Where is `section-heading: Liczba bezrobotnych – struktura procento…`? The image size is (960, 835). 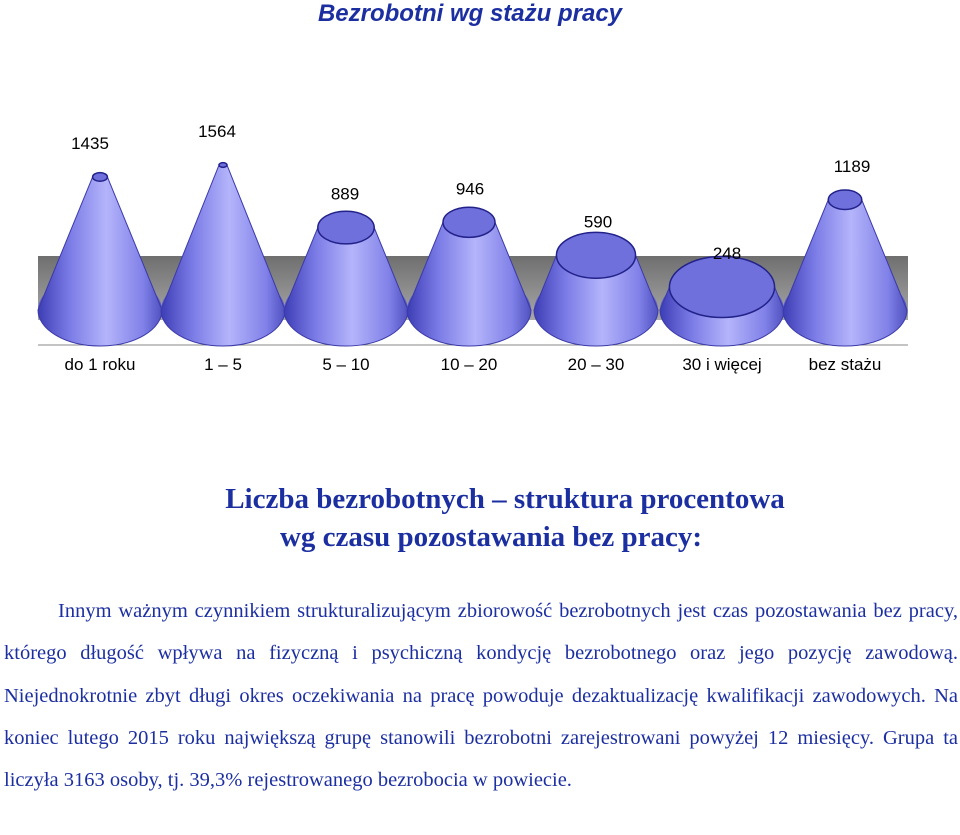 section-heading: Liczba bezrobotnych – struktura procento… is located at coordinates (480, 518).